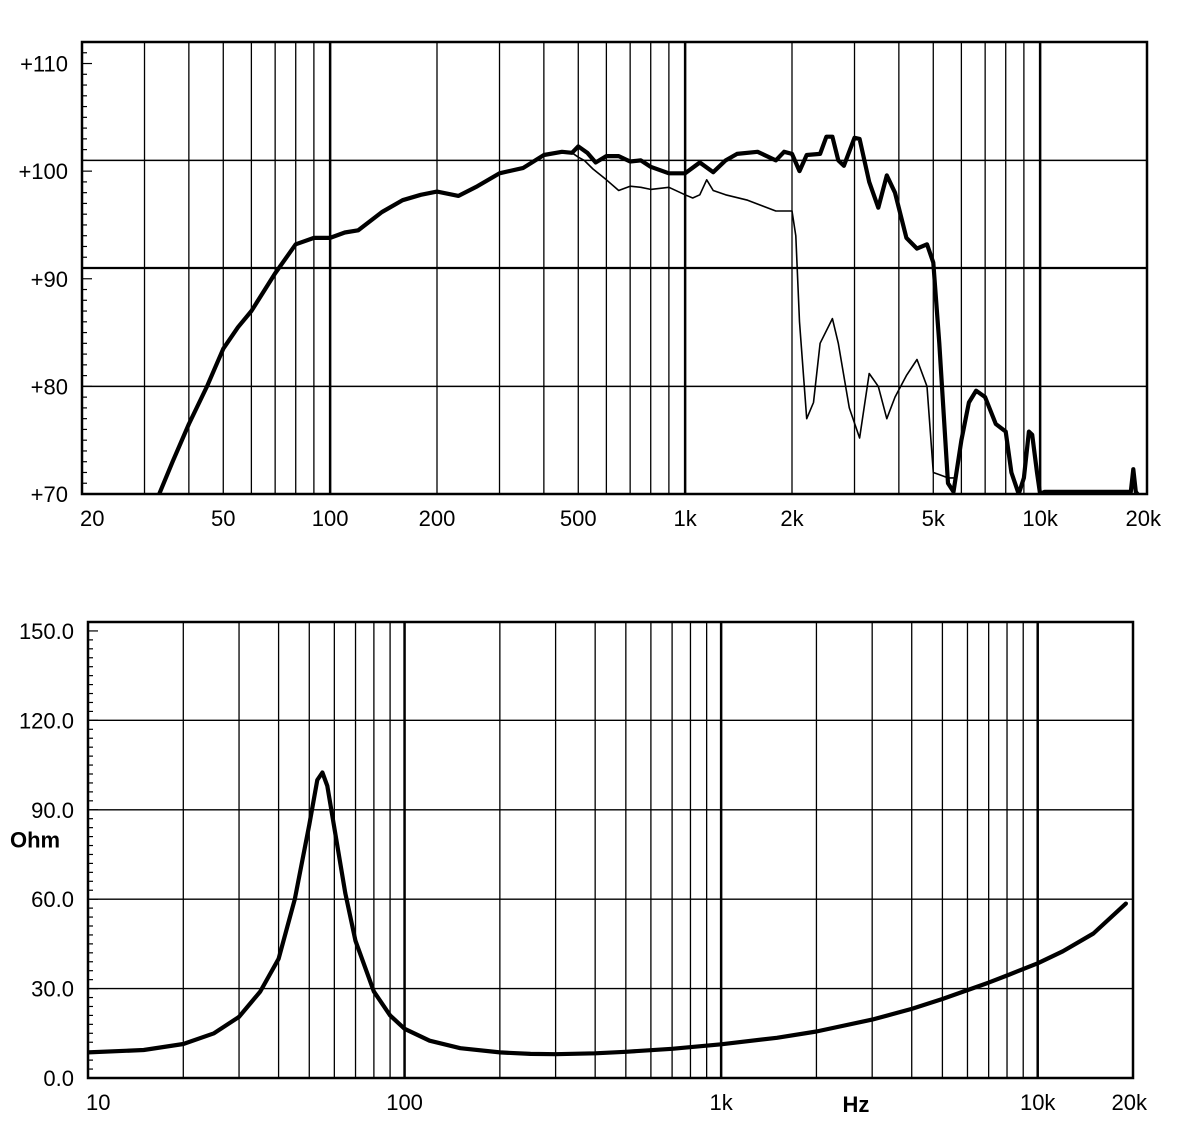  What do you see at coordinates (92, 518) in the screenshot?
I see `x-tick-label: 20` at bounding box center [92, 518].